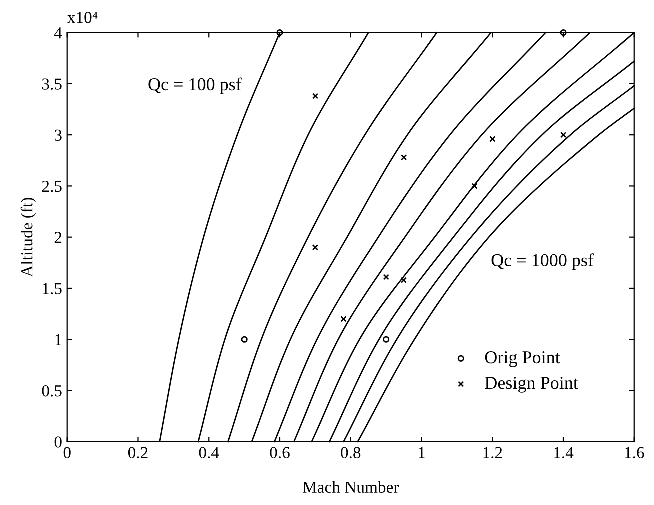 The height and width of the screenshot is (505, 654). What do you see at coordinates (83, 18) in the screenshot?
I see `text: x10⁴` at bounding box center [83, 18].